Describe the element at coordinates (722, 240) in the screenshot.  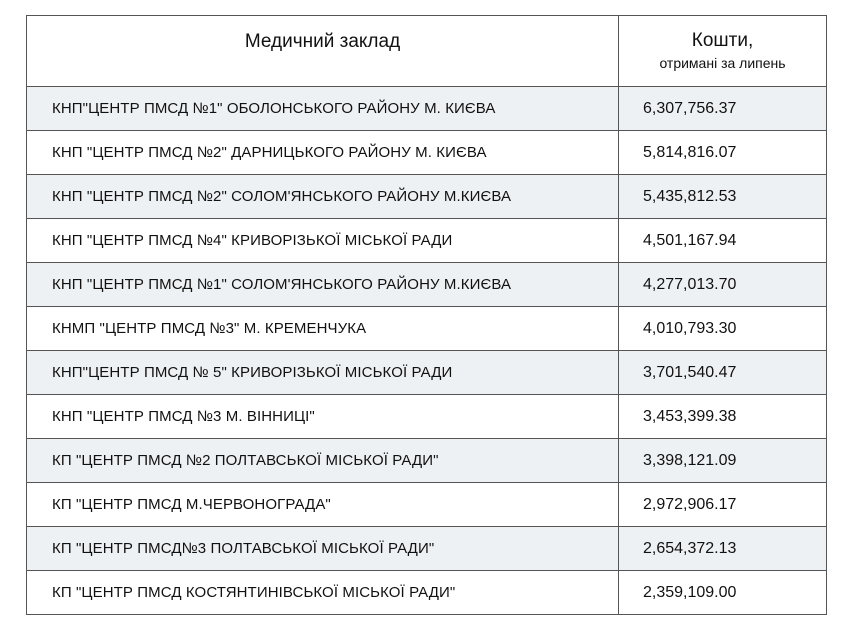
I see `funds-amount: 4,501,167.94` at that location.